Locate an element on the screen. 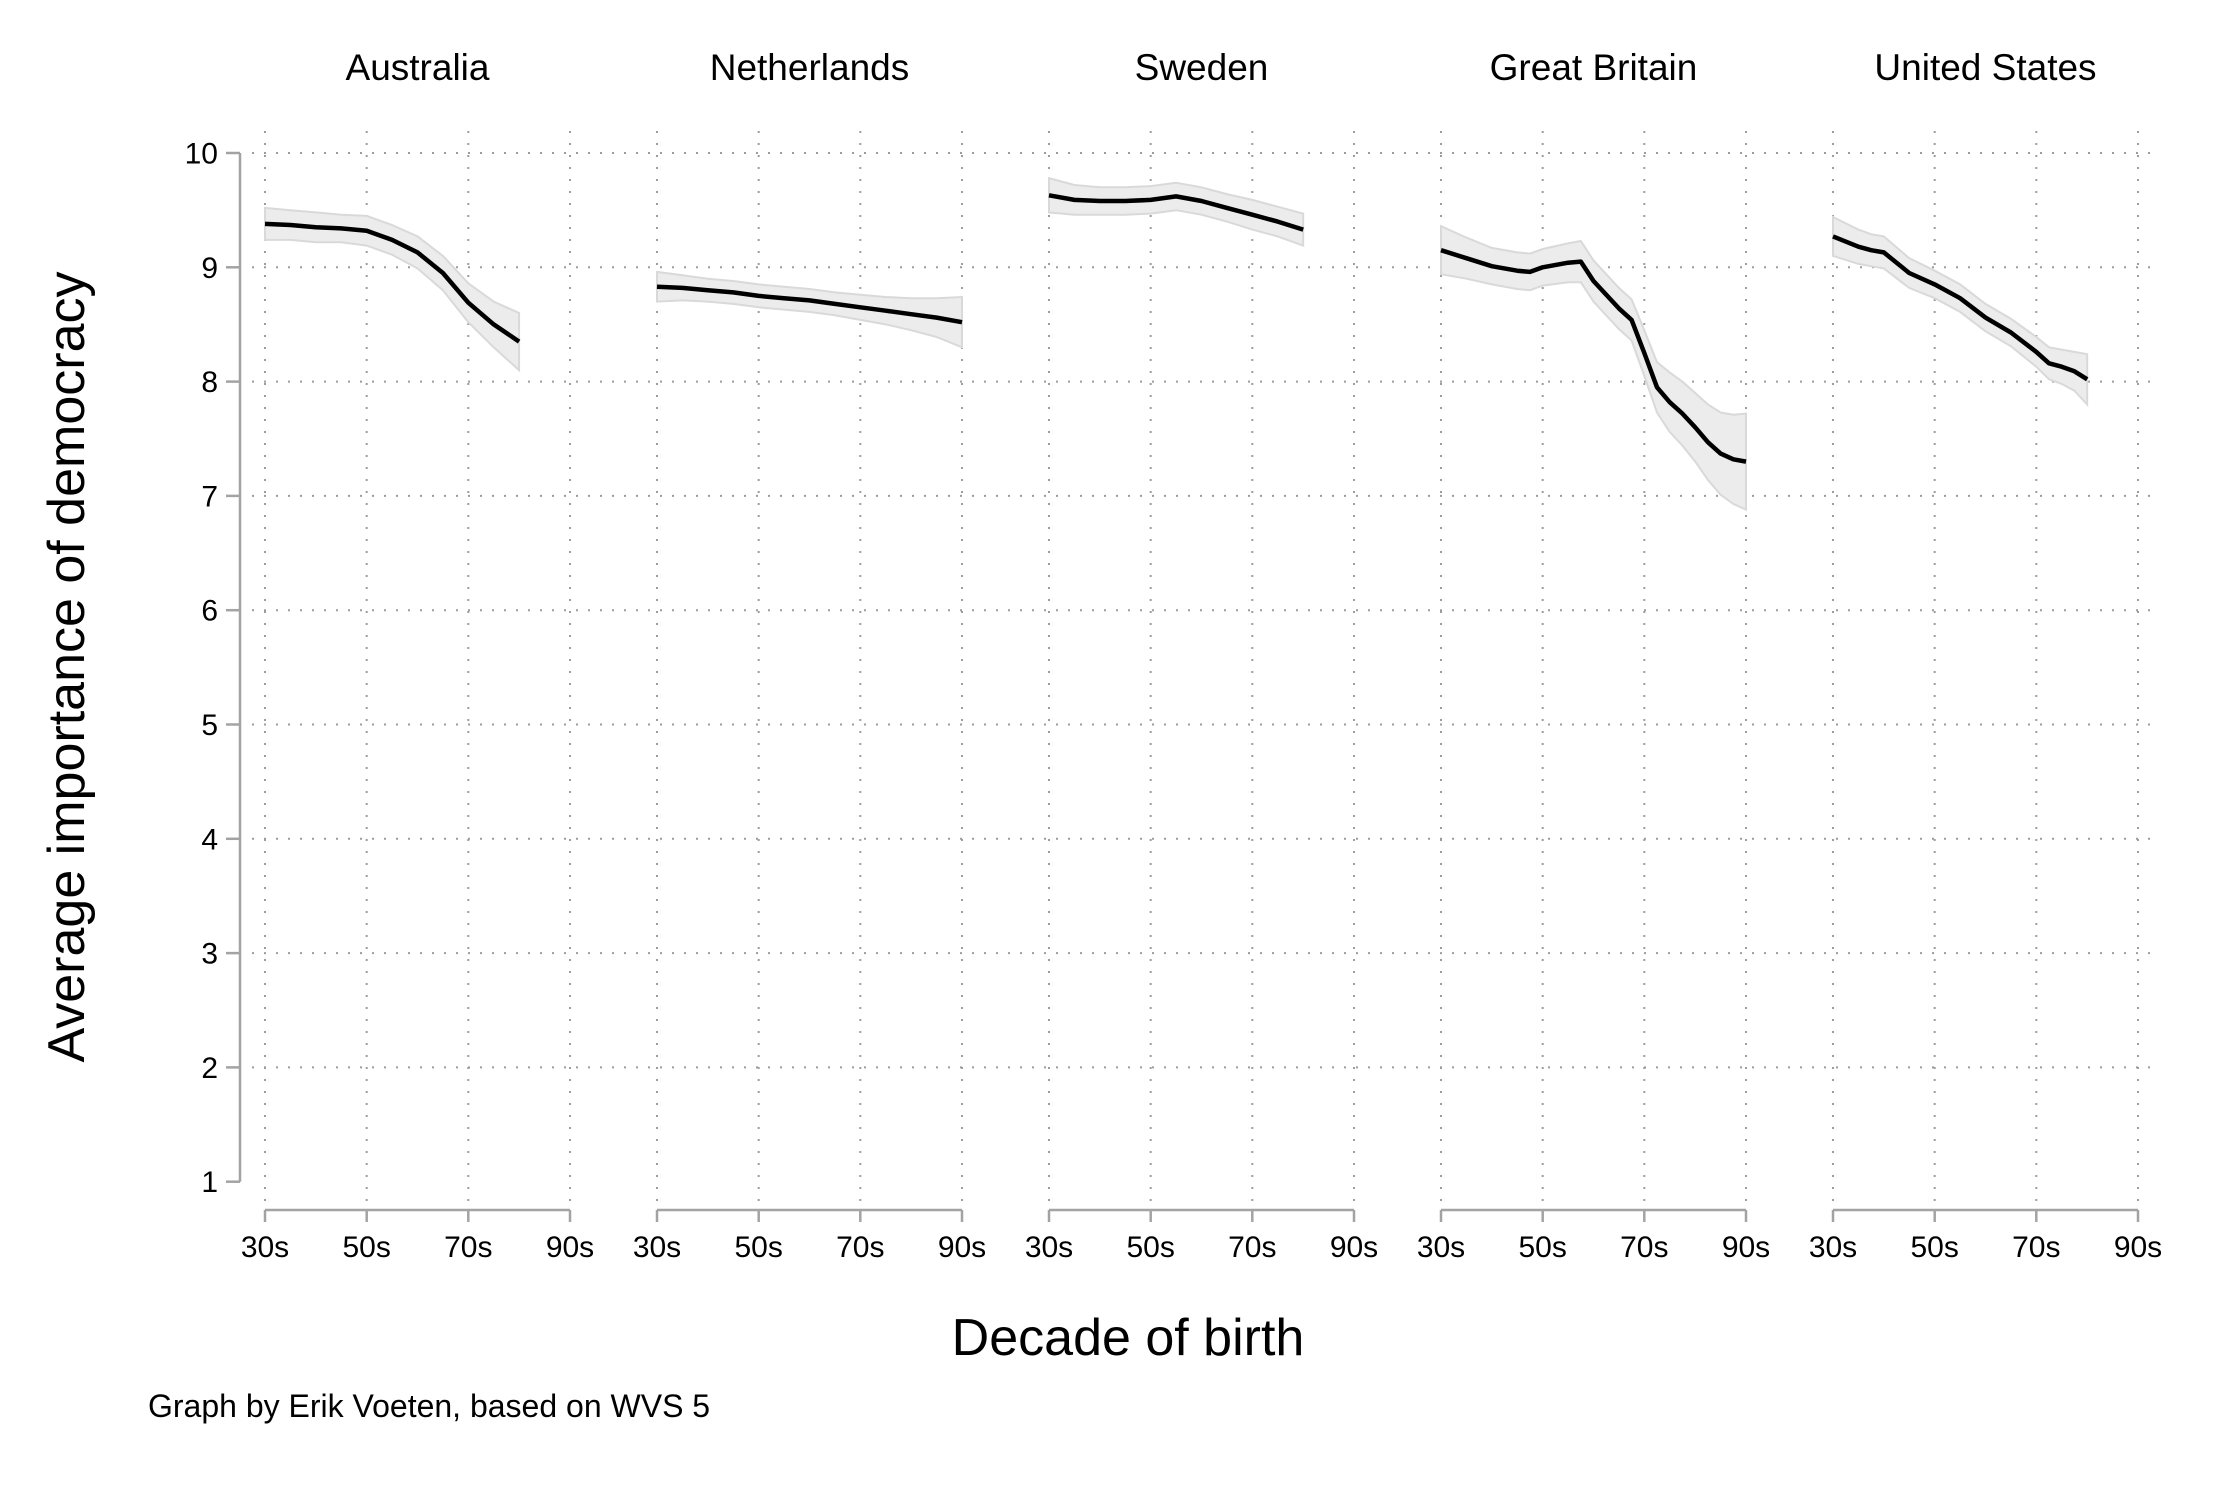  y-tick-label: 5 is located at coordinates (209, 725).